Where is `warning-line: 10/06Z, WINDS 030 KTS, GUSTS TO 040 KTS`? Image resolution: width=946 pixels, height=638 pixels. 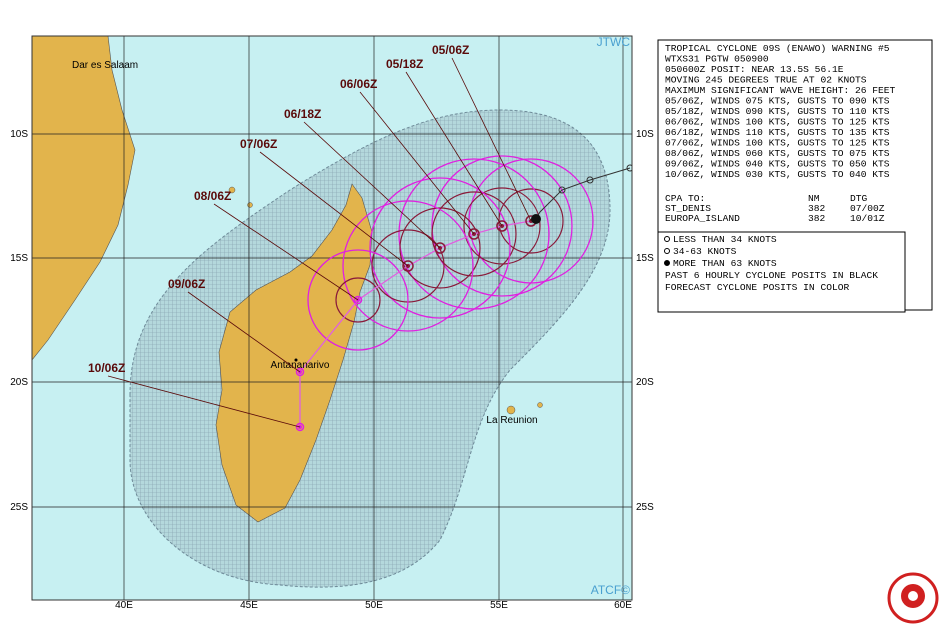 warning-line: 10/06Z, WINDS 030 KTS, GUSTS TO 040 KTS is located at coordinates (777, 174).